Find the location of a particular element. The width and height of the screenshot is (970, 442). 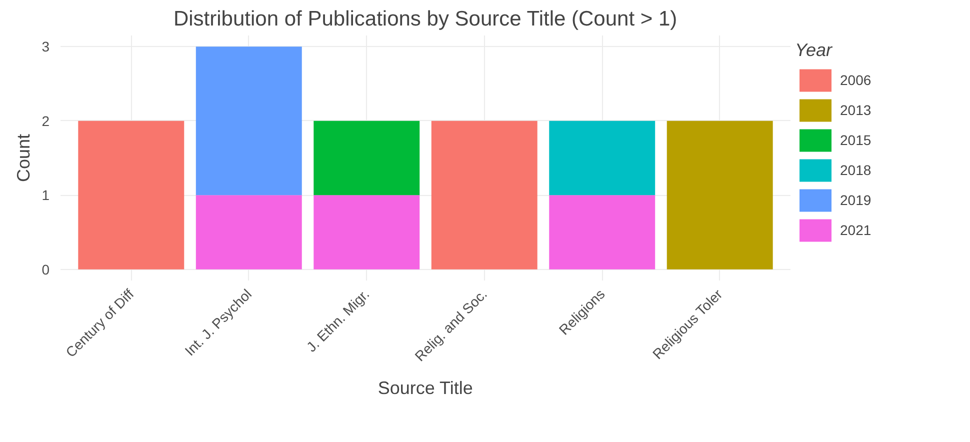

legend-label: 2013 is located at coordinates (856, 110).